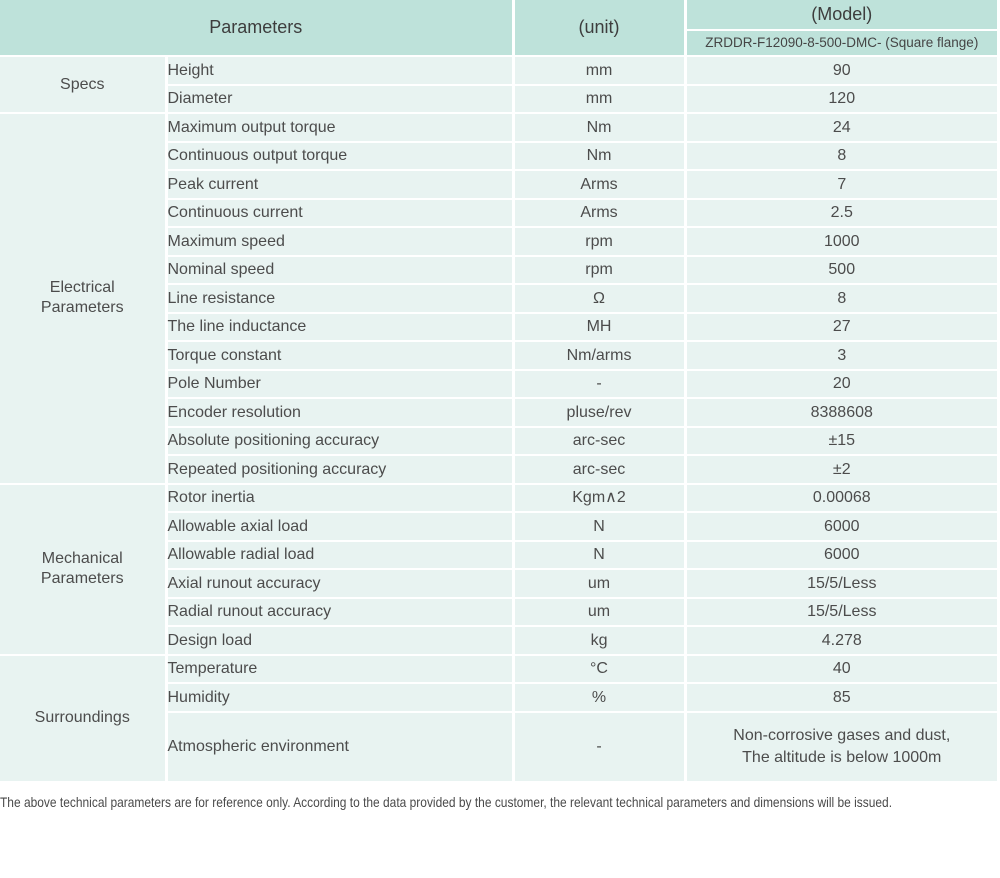 Image resolution: width=1000 pixels, height=878 pixels. Describe the element at coordinates (340, 697) in the screenshot. I see `param-name-cell: Humidity` at that location.